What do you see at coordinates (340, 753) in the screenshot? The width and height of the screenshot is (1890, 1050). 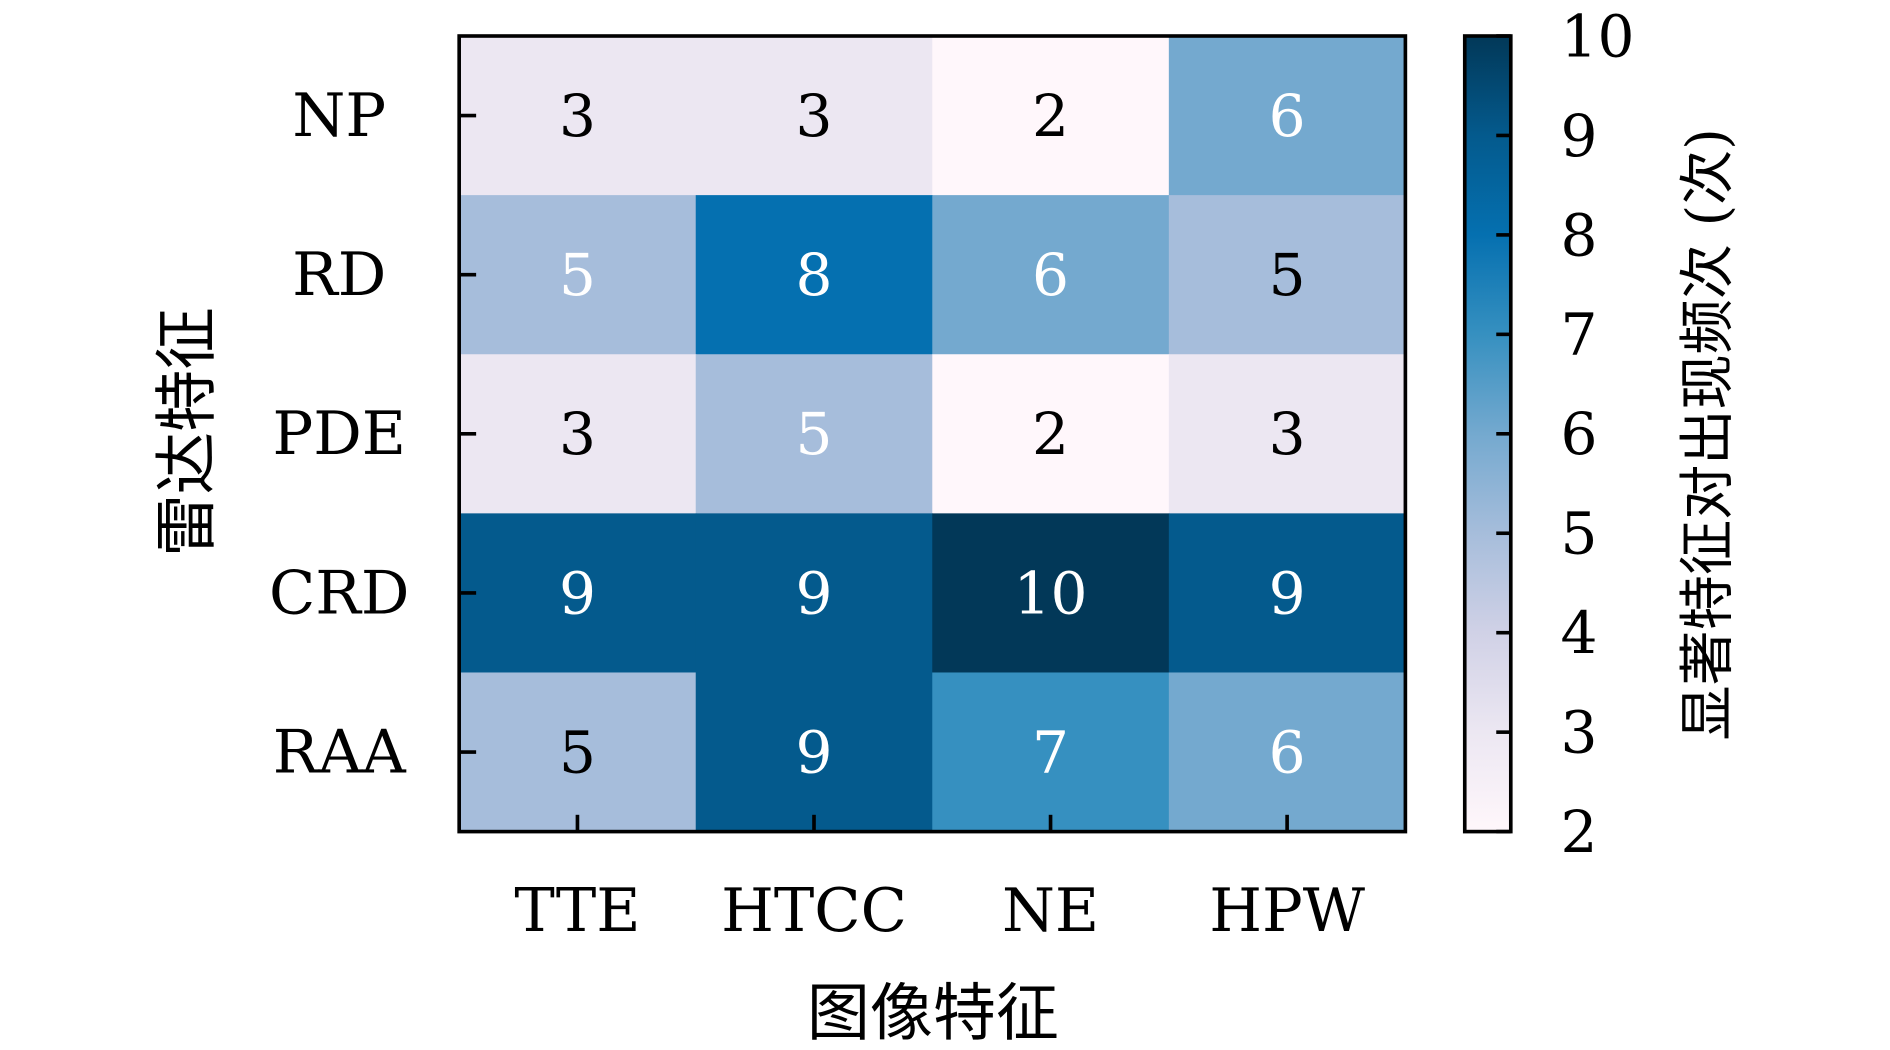 I see `y-tick-label: RAA` at bounding box center [340, 753].